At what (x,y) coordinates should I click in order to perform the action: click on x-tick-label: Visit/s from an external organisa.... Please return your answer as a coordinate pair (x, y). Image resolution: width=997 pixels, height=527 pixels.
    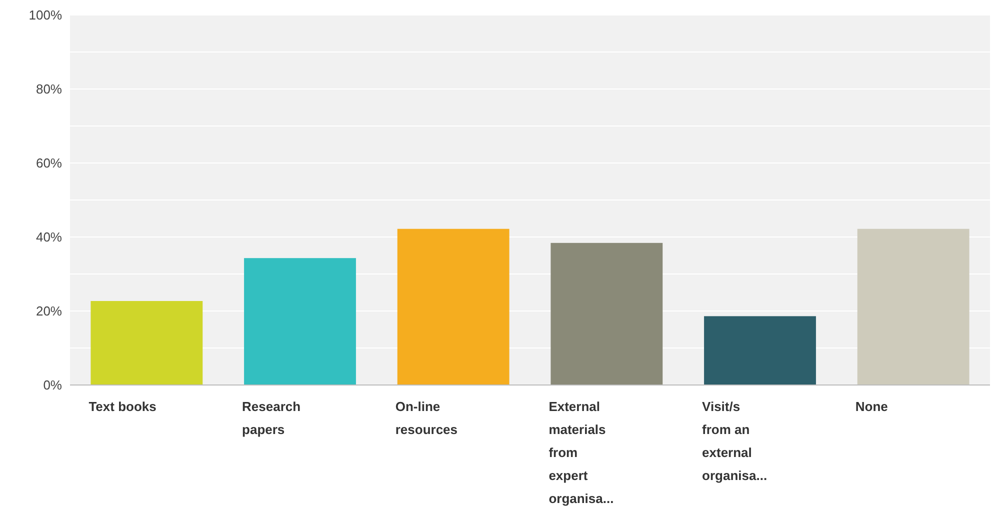
    Looking at the image, I should click on (735, 441).